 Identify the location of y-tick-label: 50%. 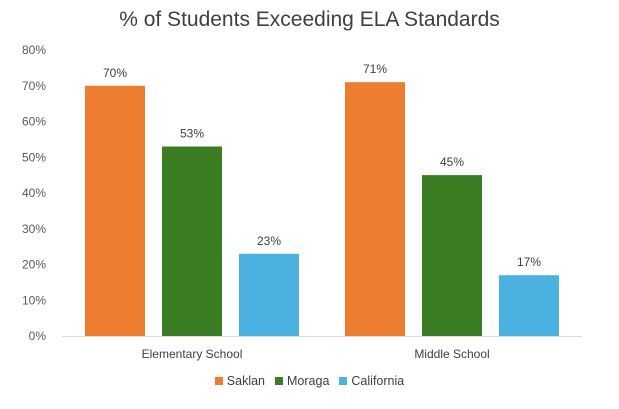
(34, 157).